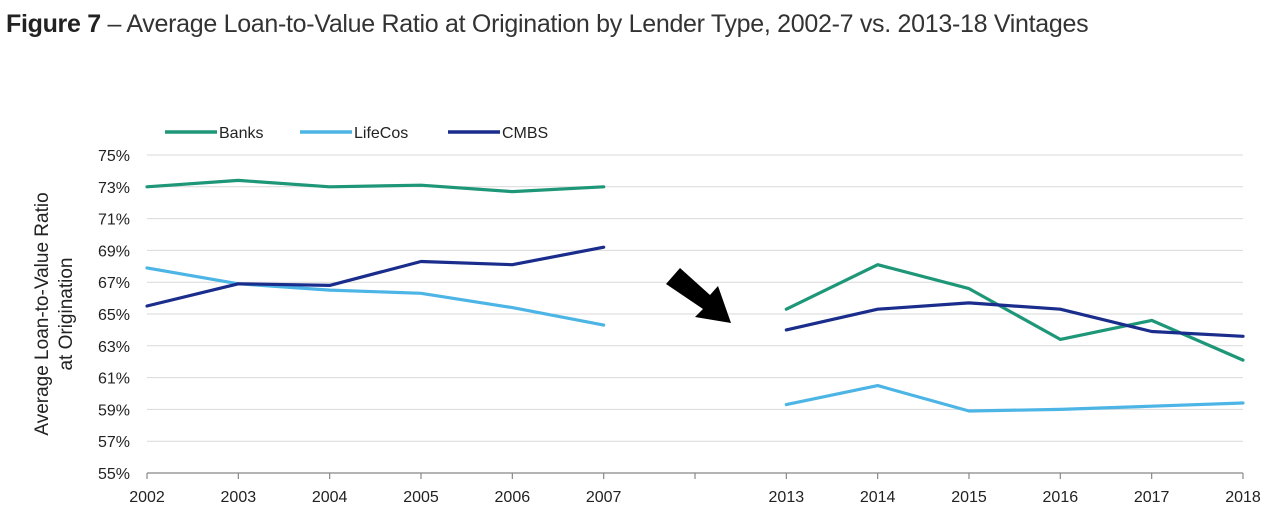 The image size is (1280, 515). Describe the element at coordinates (381, 133) in the screenshot. I see `legend-label-lifecos: LifeCos` at that location.